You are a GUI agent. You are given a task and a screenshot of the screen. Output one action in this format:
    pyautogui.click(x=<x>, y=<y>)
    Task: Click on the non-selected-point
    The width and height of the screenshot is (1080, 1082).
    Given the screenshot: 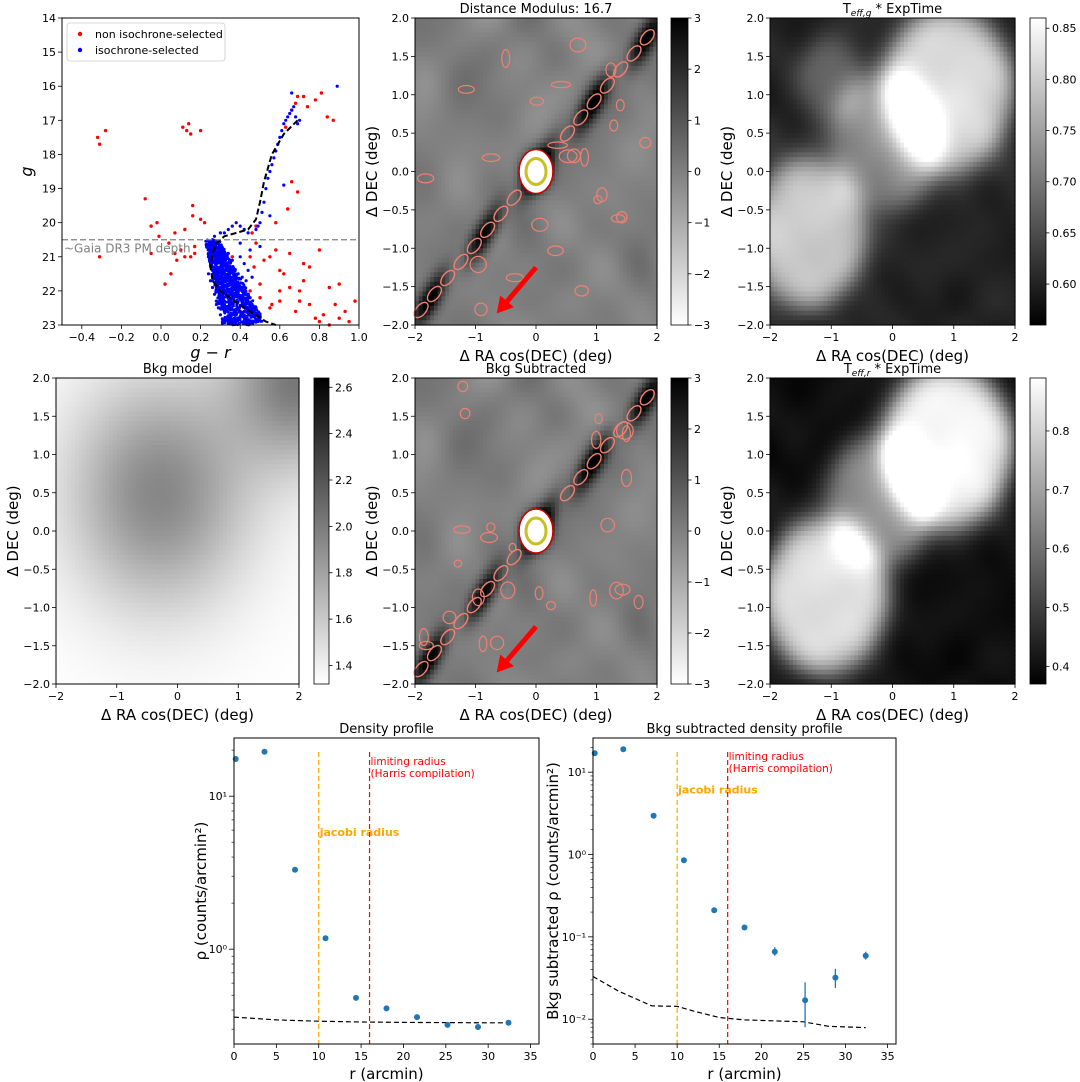 What is the action you would take?
    pyautogui.click(x=275, y=222)
    